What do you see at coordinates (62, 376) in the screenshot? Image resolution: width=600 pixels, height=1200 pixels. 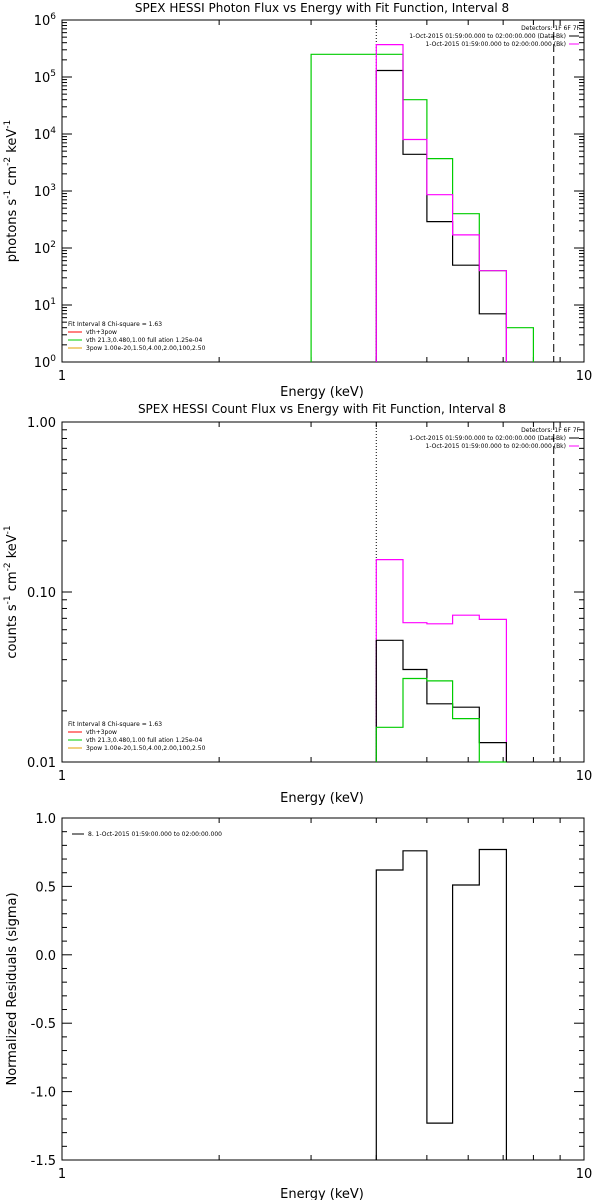 I see `photon-flux-x-tick-label: 1` at bounding box center [62, 376].